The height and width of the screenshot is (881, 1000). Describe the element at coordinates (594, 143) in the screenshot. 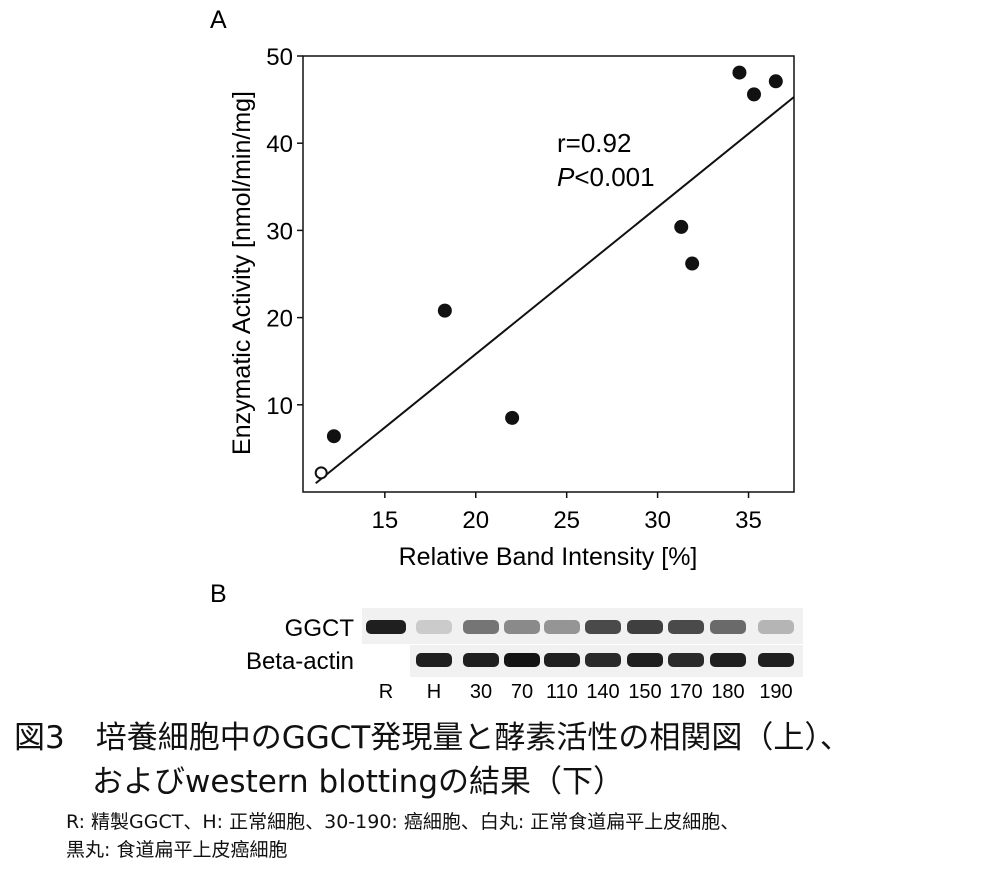

I see `correlation-coefficient: r=0.92` at that location.